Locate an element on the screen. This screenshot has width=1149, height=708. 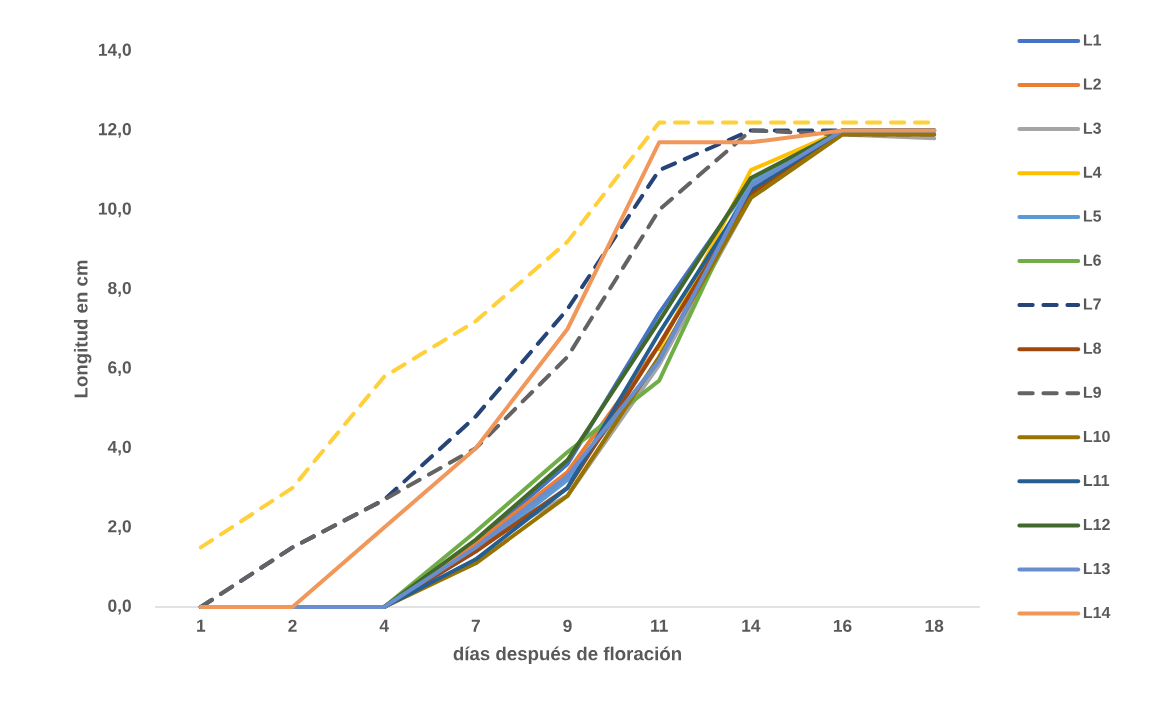
y-tick-label: 12,0 is located at coordinates (114, 130).